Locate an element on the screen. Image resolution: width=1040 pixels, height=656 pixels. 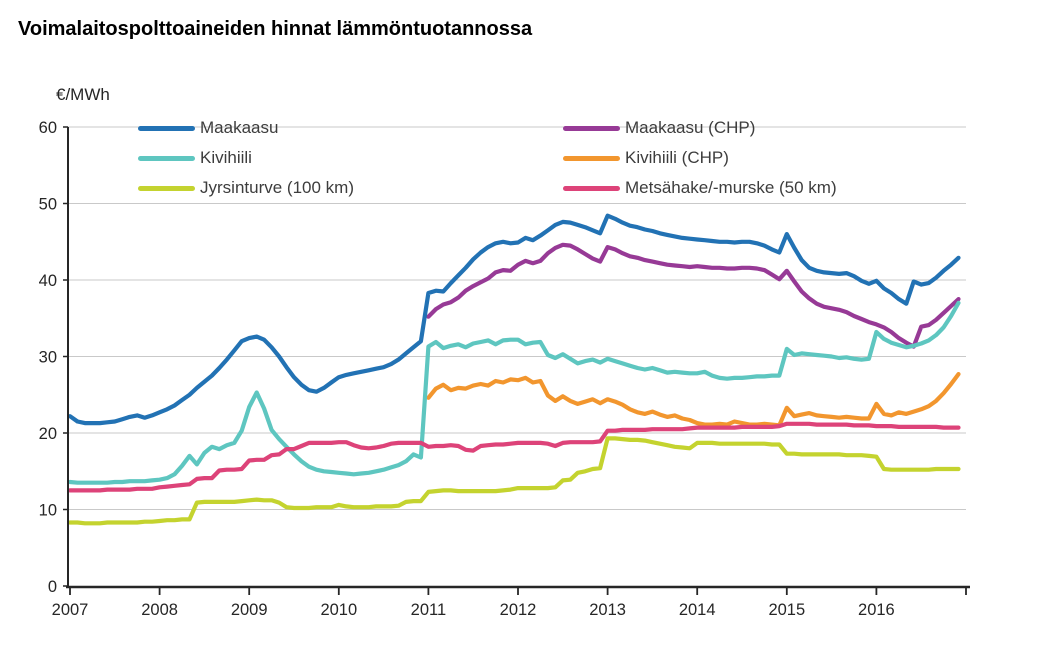
legend-item-metsahake: Metsähake/-murske (50 km) is located at coordinates (700, 188).